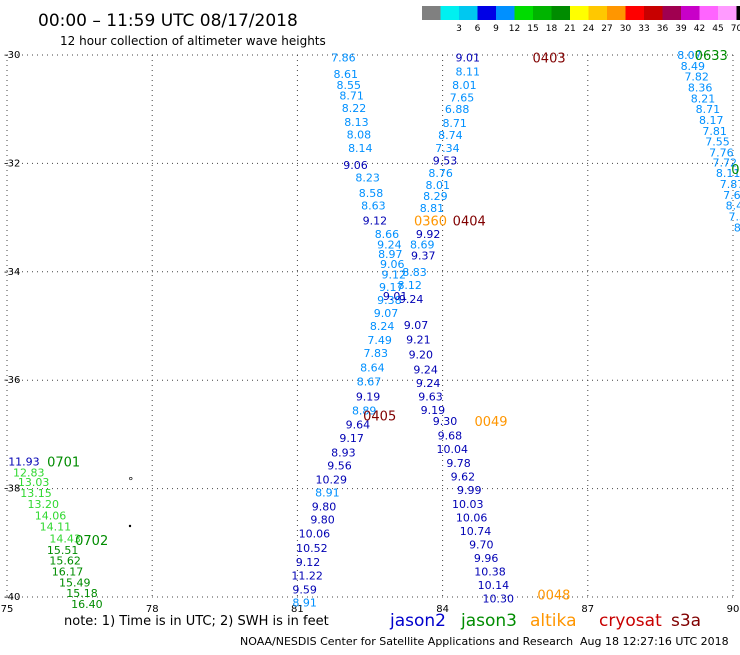 The image size is (740, 655). I want to click on pass-time-label: 0702, so click(91, 541).